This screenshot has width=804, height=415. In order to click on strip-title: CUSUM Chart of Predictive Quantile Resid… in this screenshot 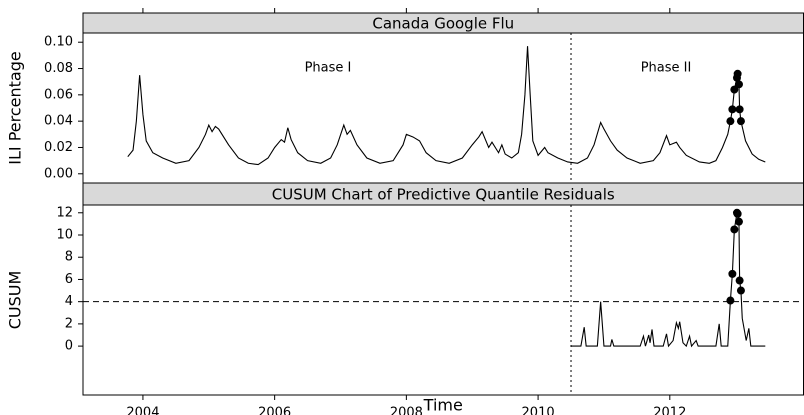, I will do `click(443, 195)`.